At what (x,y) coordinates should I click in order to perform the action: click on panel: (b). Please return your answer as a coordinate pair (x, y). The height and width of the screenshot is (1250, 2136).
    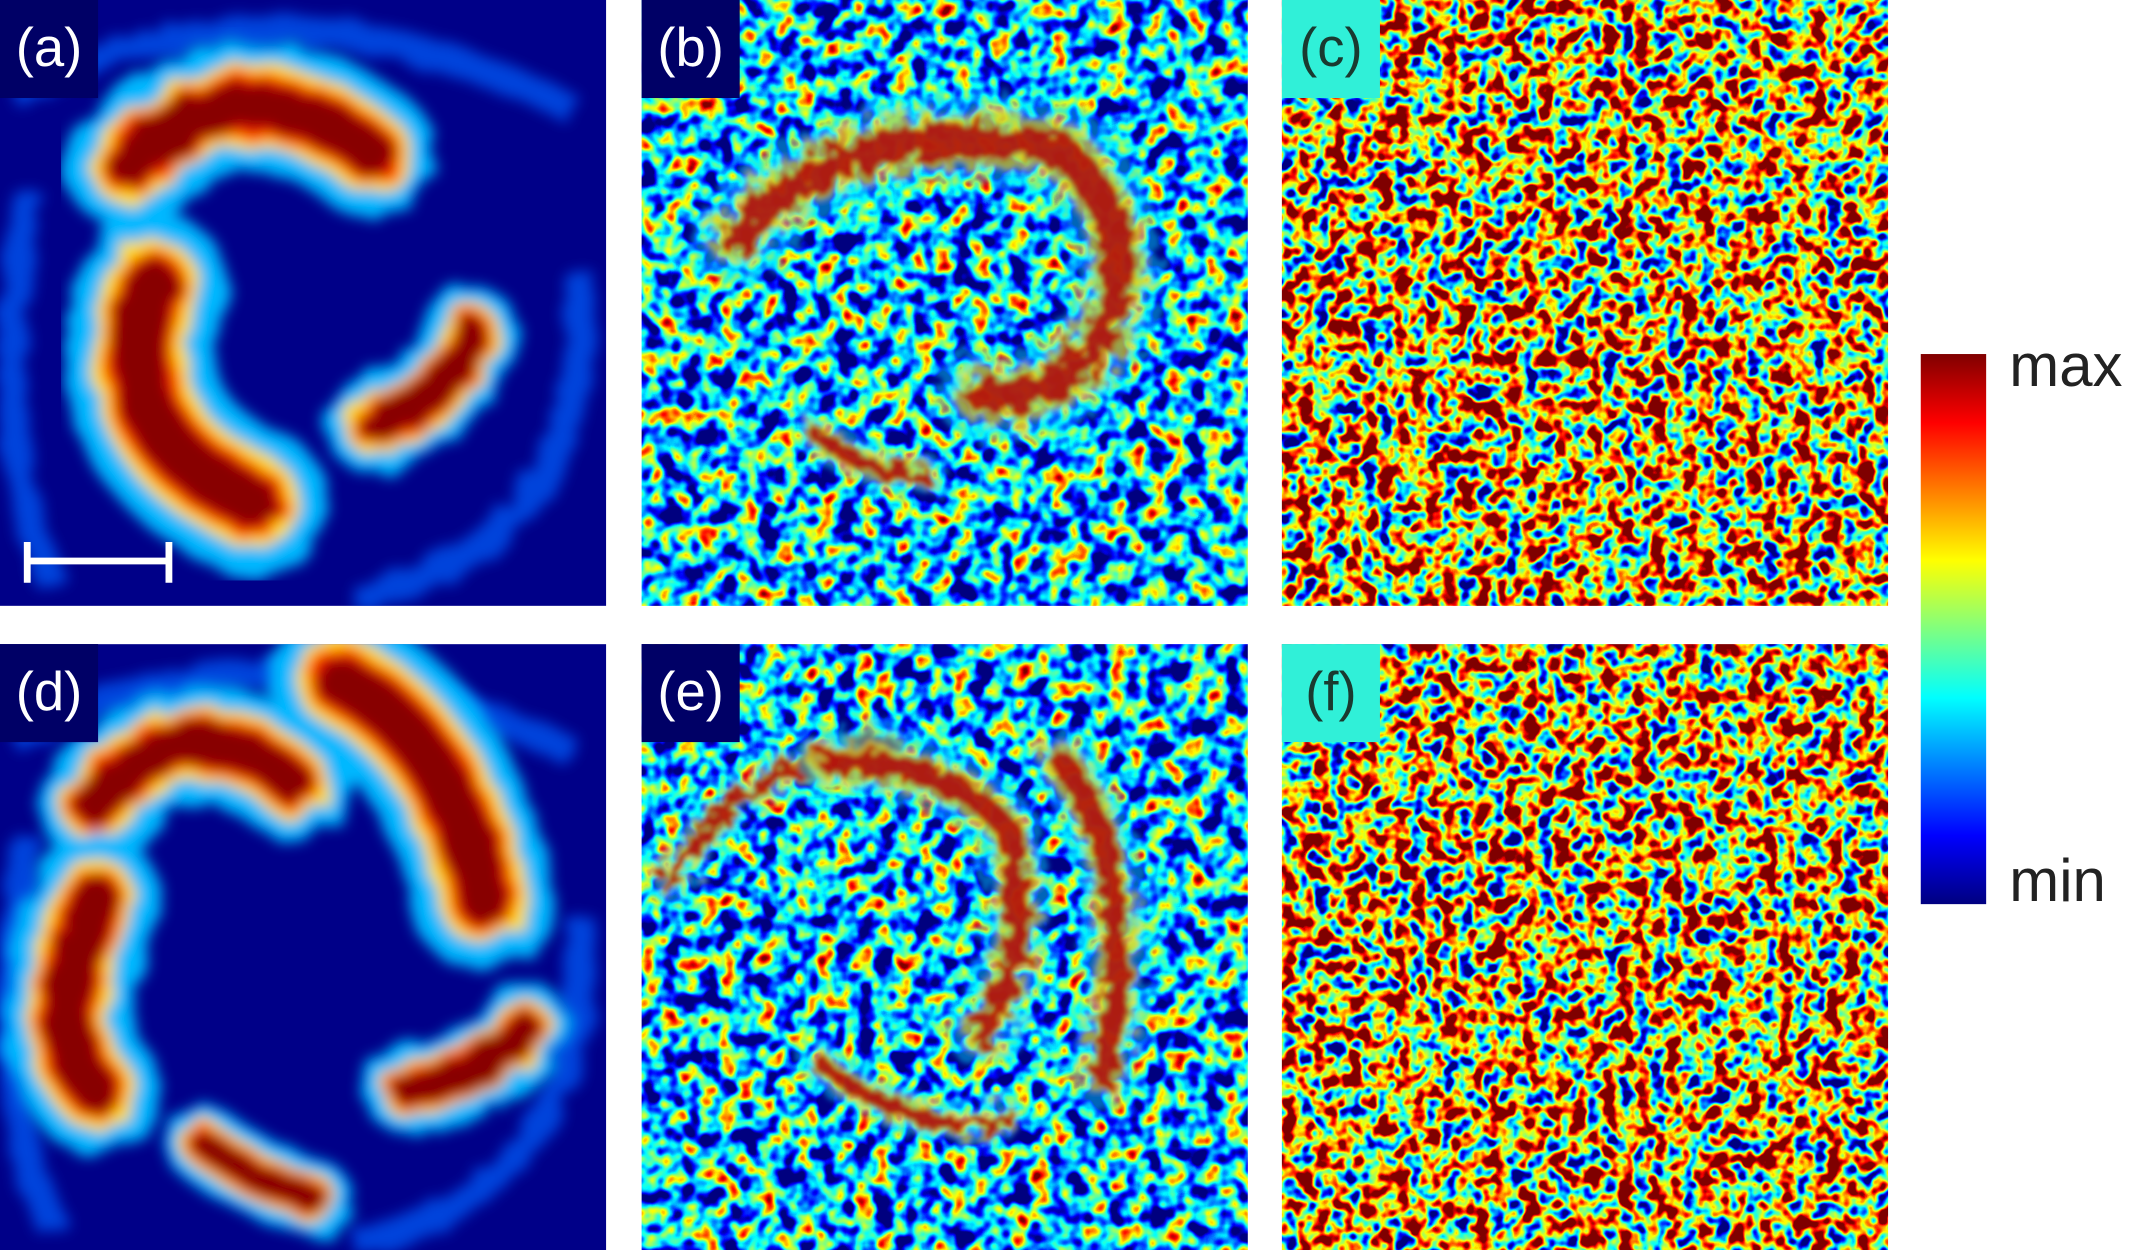
    Looking at the image, I should click on (944, 303).